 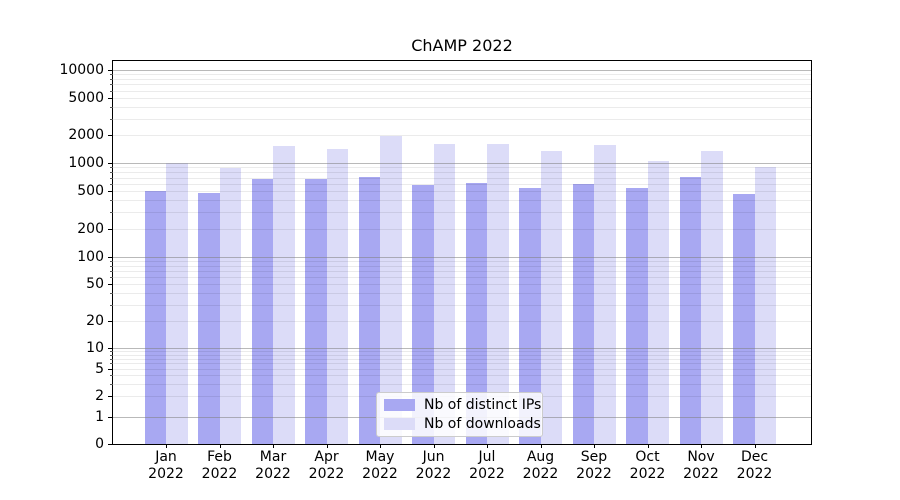 What do you see at coordinates (380, 466) in the screenshot?
I see `x-tick-label: May 2022` at bounding box center [380, 466].